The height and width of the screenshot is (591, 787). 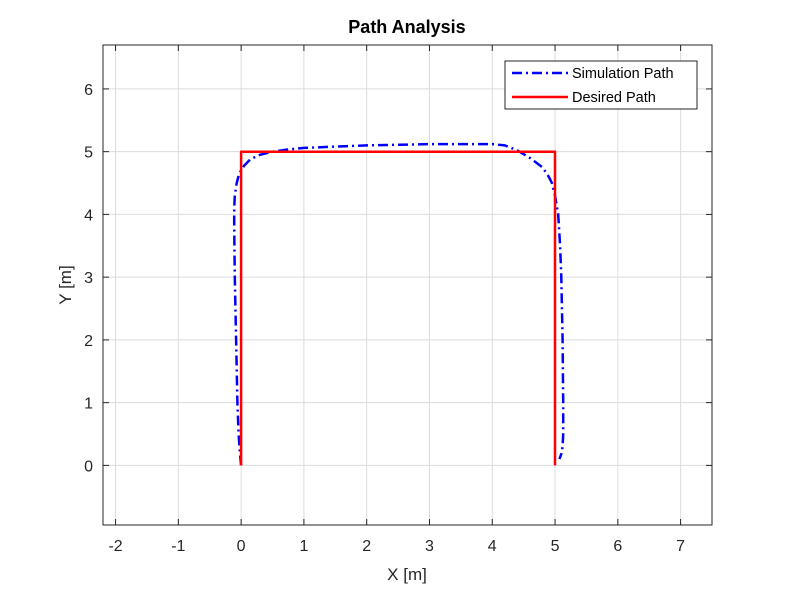 I want to click on x-tick-label: 7, so click(x=680, y=546).